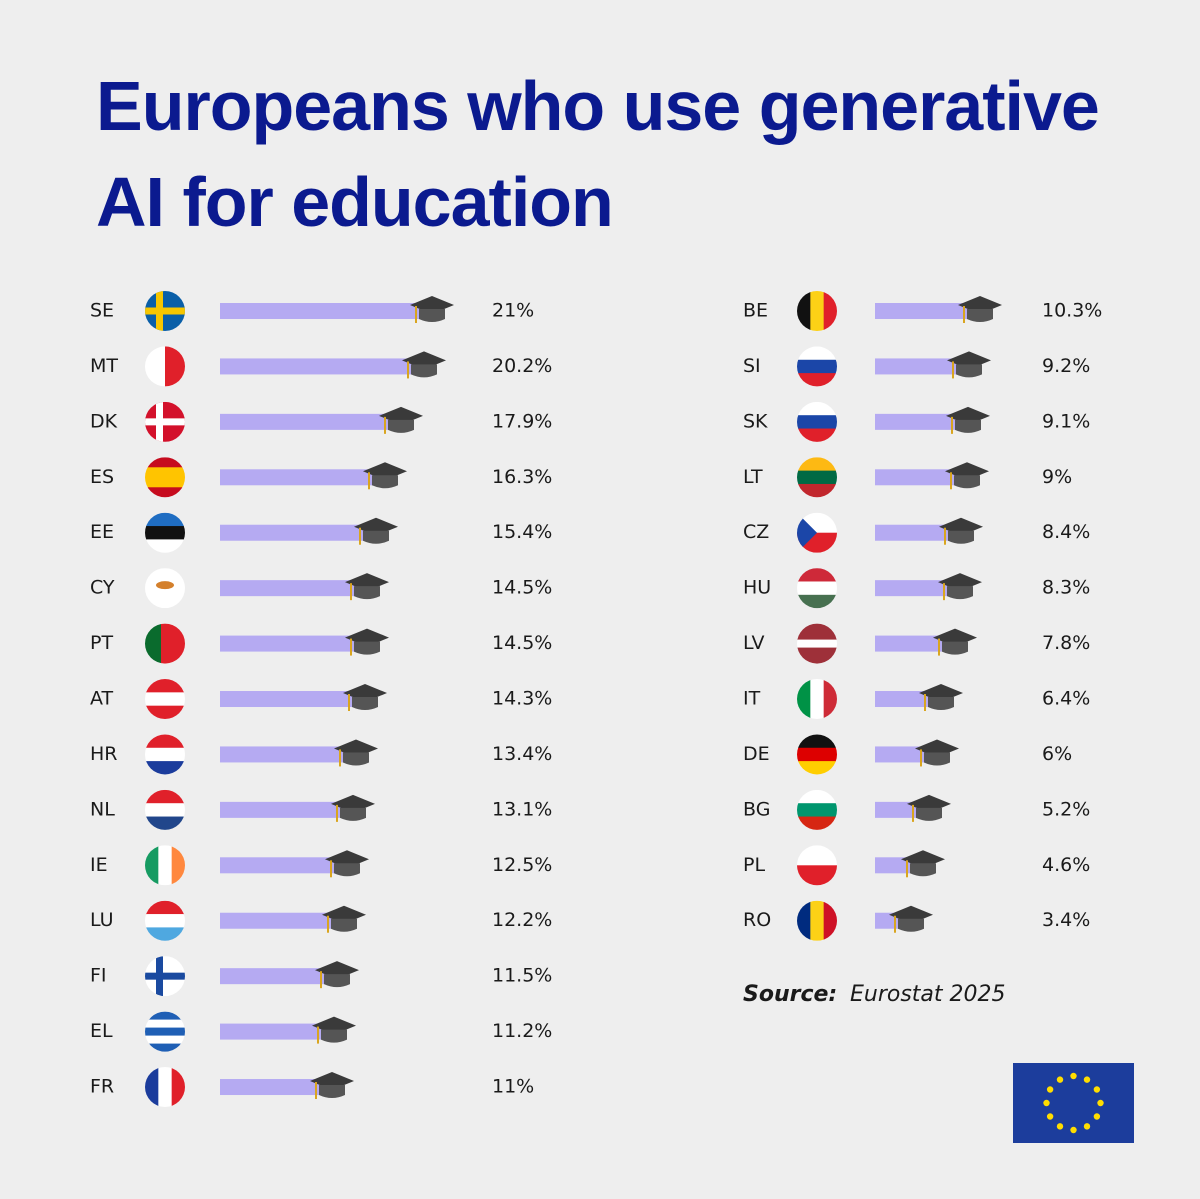 The image size is (1200, 1199). Describe the element at coordinates (165, 585) in the screenshot. I see `flag-map` at that location.